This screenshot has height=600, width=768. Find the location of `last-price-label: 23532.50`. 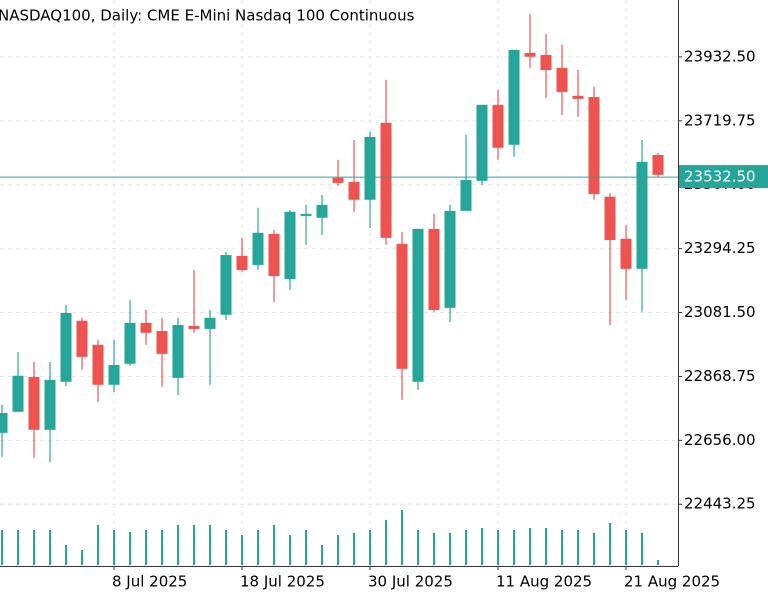

last-price-label: 23532.50 is located at coordinates (720, 177).